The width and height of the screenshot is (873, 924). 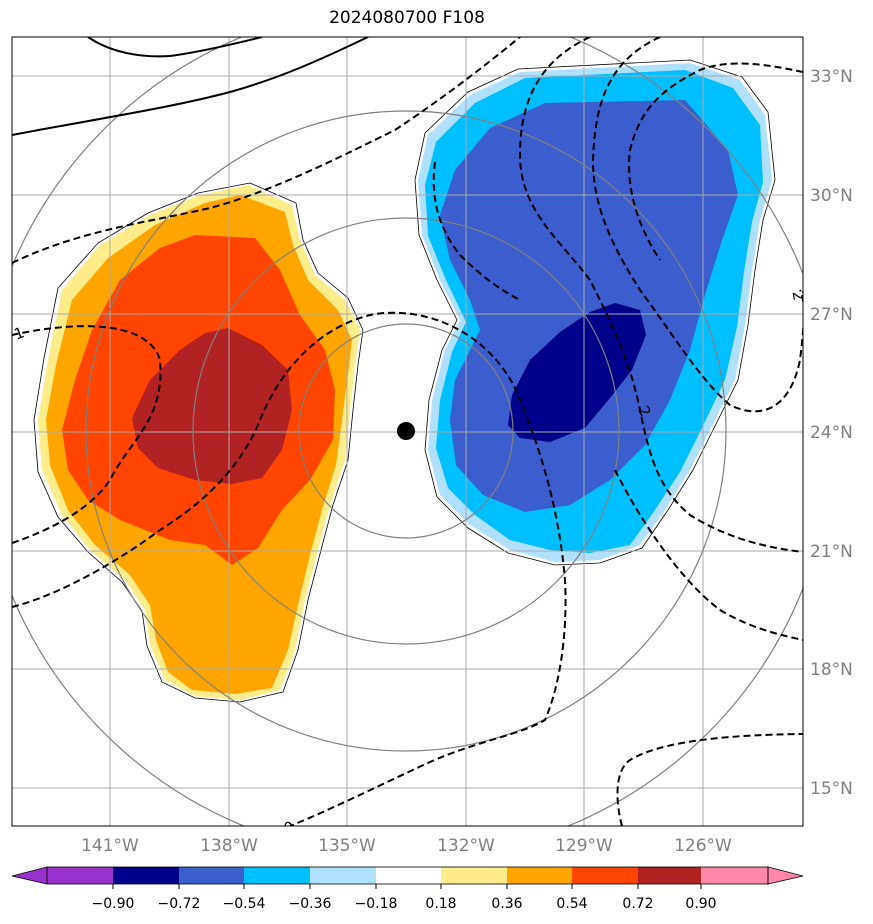 I want to click on solid-contours, so click(x=190, y=86).